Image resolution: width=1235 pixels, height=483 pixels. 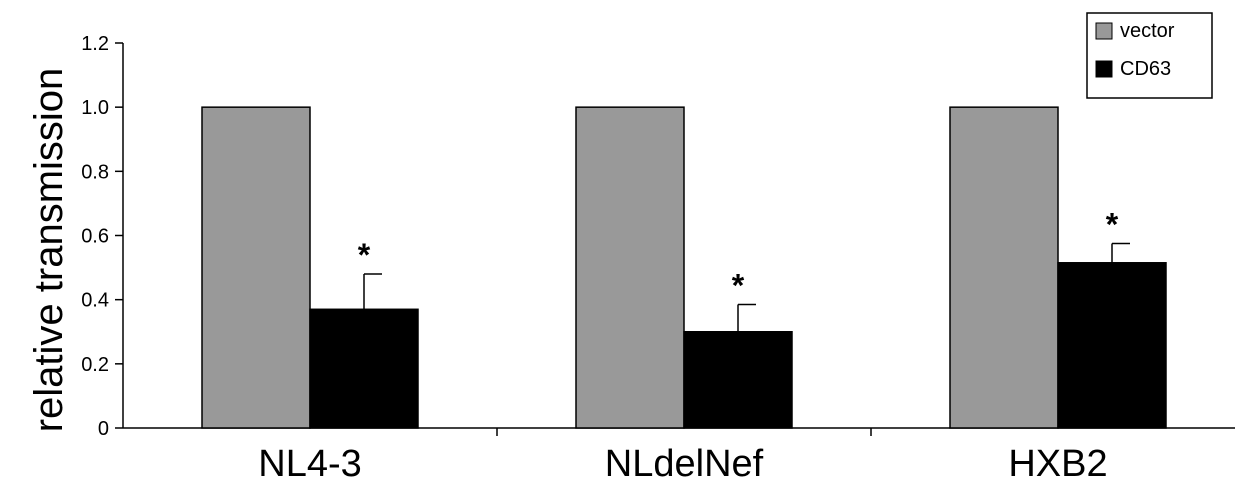 I want to click on category-label: NLdelNef, so click(x=684, y=463).